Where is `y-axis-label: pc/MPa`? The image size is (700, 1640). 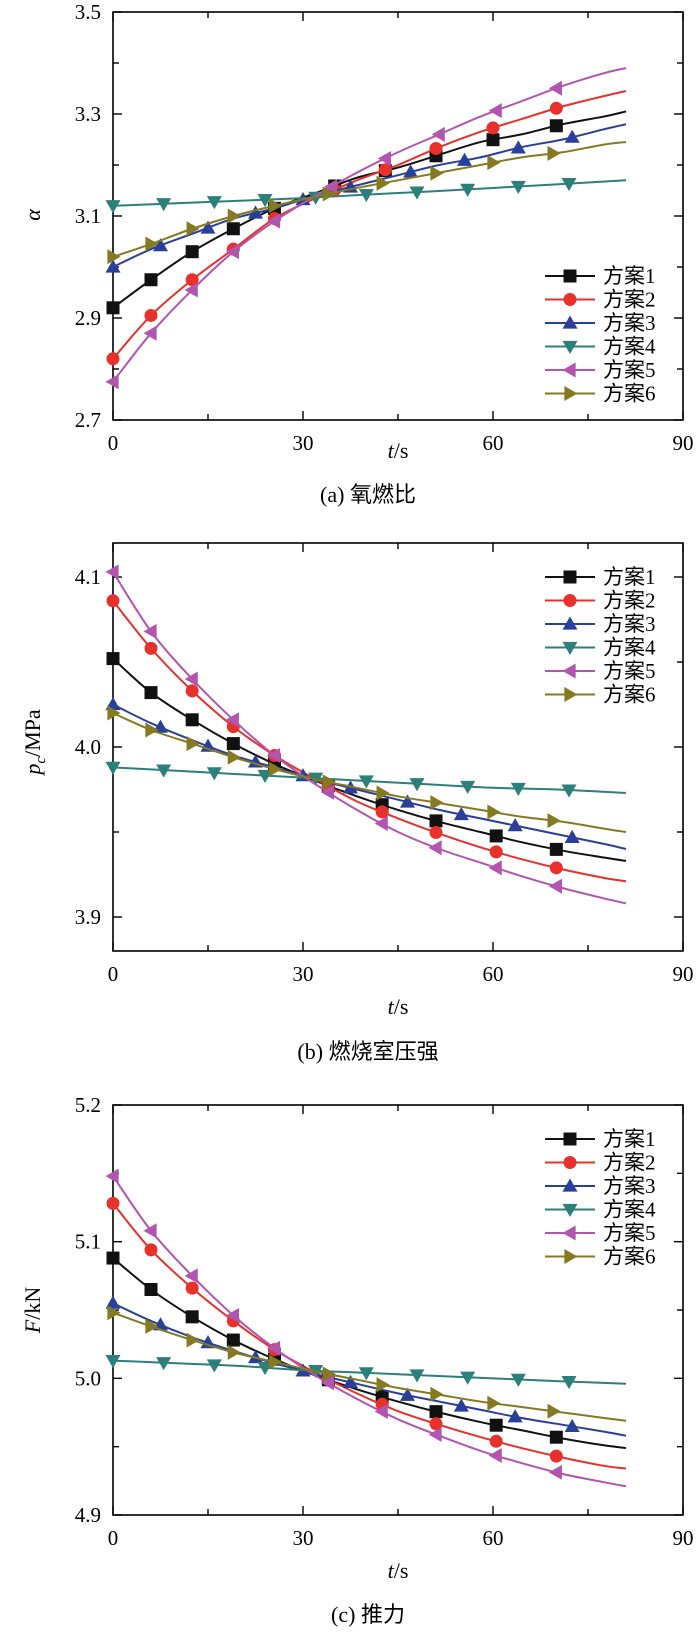
y-axis-label: pc/MPa is located at coordinates (34, 743).